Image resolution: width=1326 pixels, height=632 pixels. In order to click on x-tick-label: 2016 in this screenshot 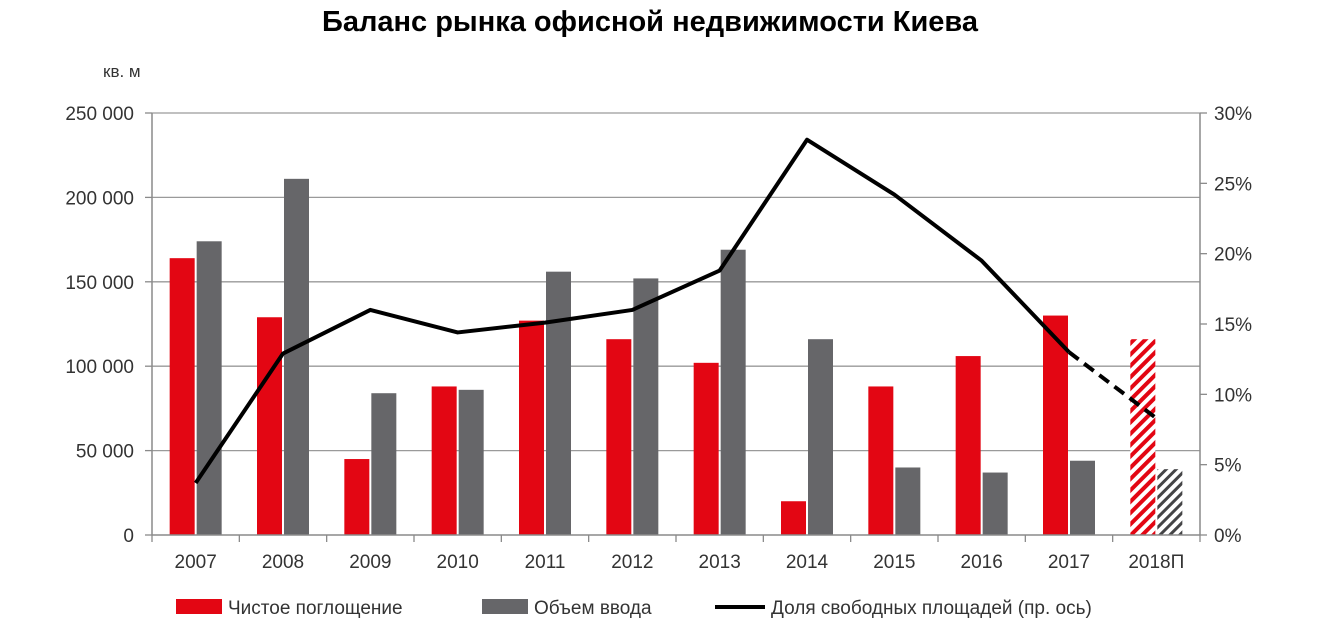, I will do `click(982, 562)`.